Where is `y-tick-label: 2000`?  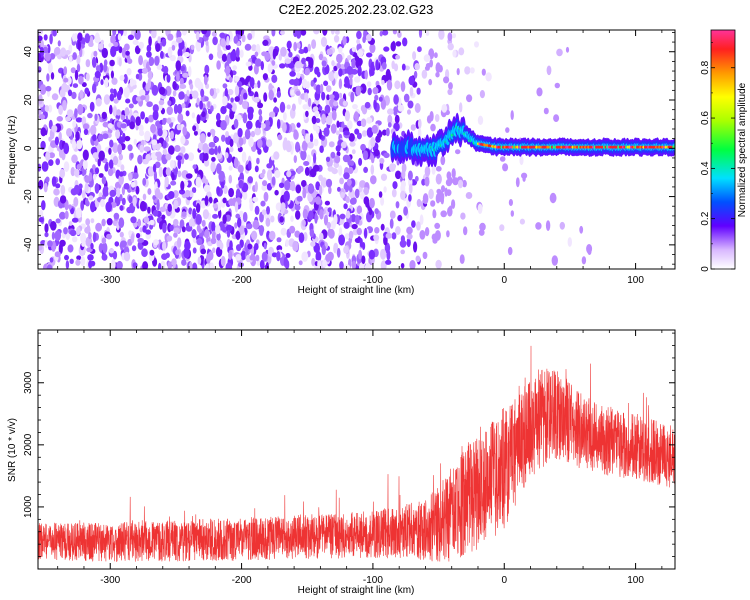 y-tick-label: 2000 is located at coordinates (28, 444).